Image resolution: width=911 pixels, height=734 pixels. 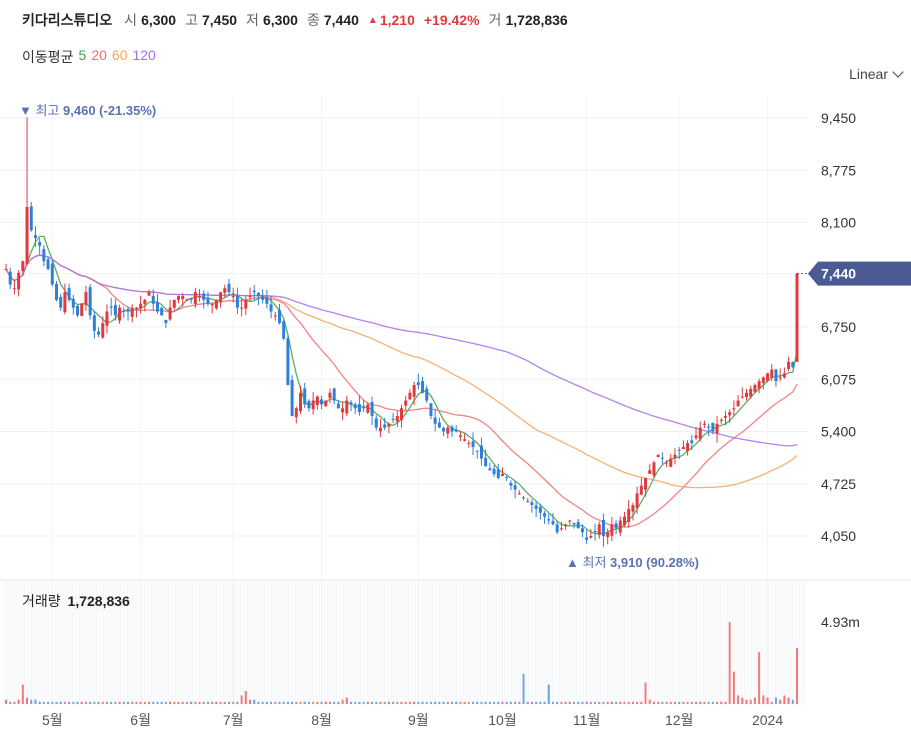 I want to click on scale-dropdown: Linear, so click(x=876, y=74).